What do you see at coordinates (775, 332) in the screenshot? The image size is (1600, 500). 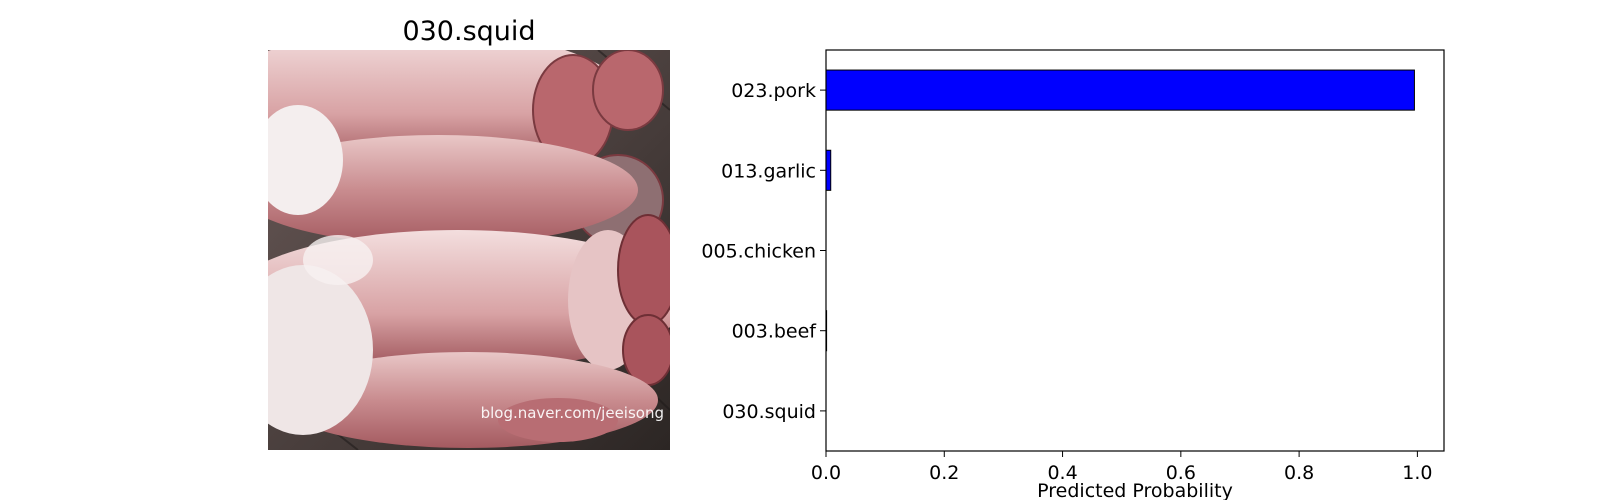 I see `y-tick-label: 003.beef` at bounding box center [775, 332].